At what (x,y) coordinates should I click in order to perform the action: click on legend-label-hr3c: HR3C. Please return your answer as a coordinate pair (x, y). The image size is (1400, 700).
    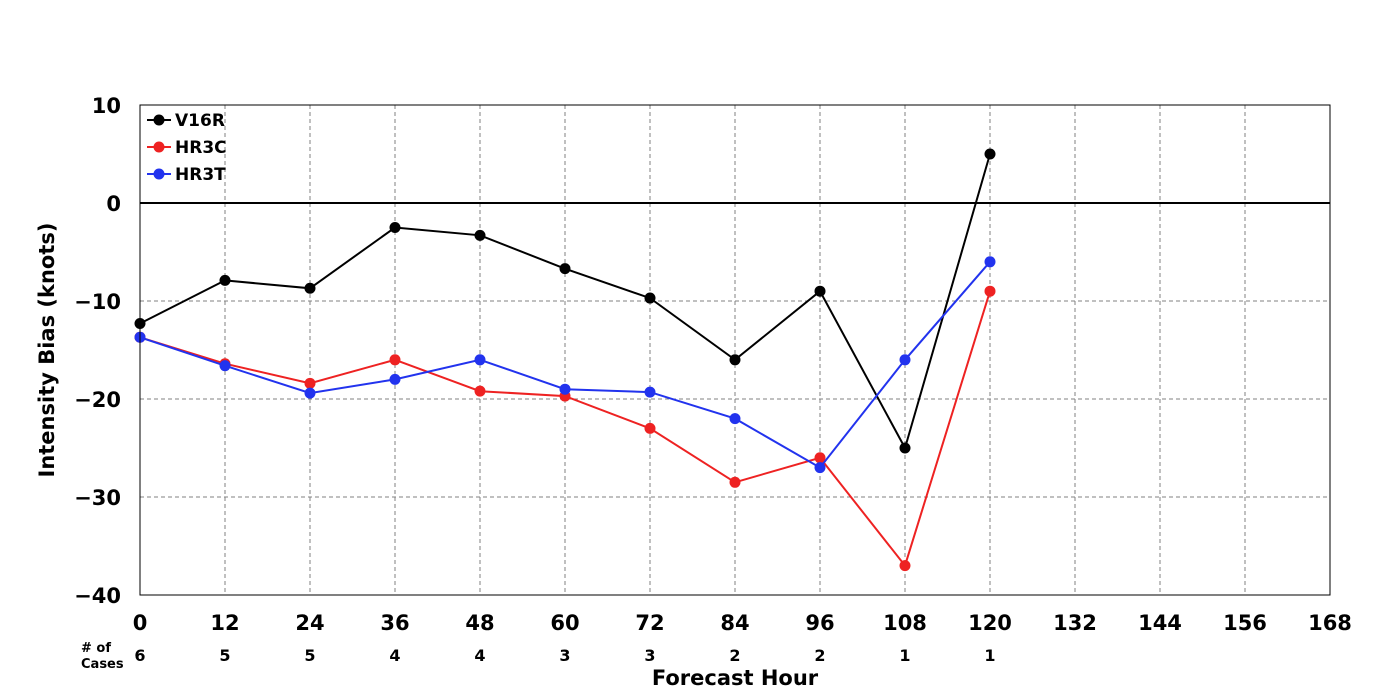
    Looking at the image, I should click on (201, 148).